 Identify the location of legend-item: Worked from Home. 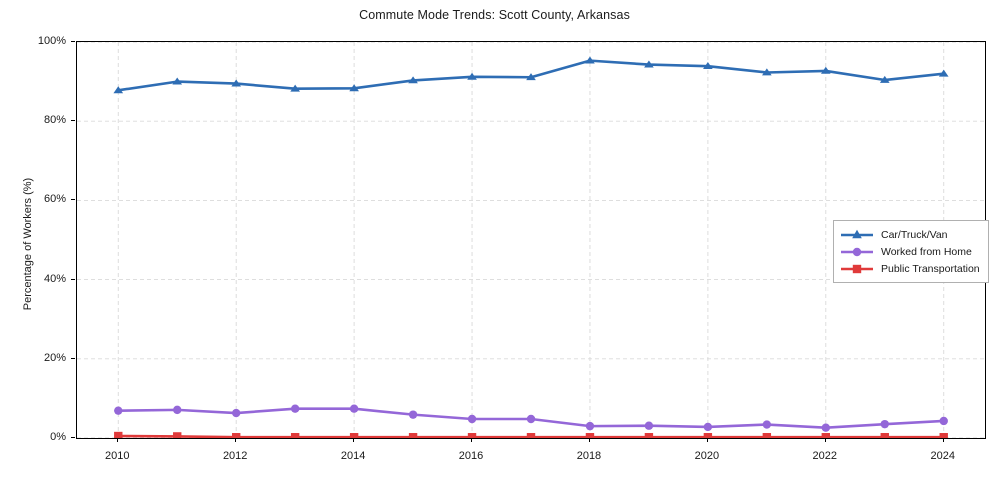
(910, 251).